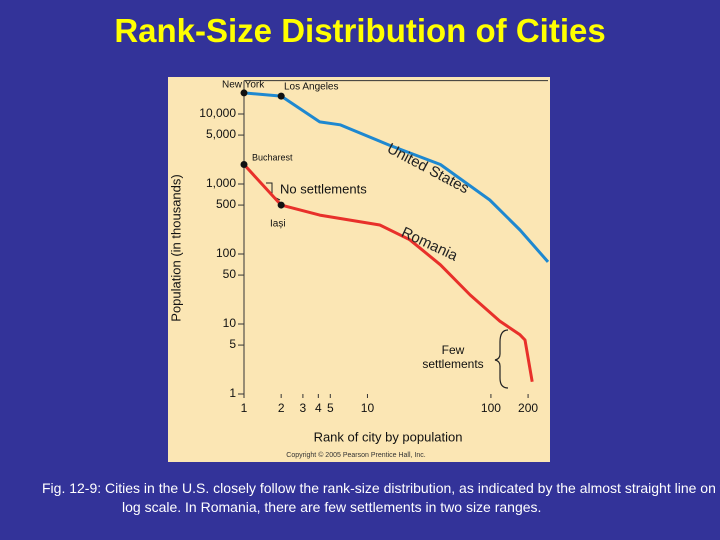 The image size is (720, 540). I want to click on y-axis-label: Population (in thousands), so click(175, 247).